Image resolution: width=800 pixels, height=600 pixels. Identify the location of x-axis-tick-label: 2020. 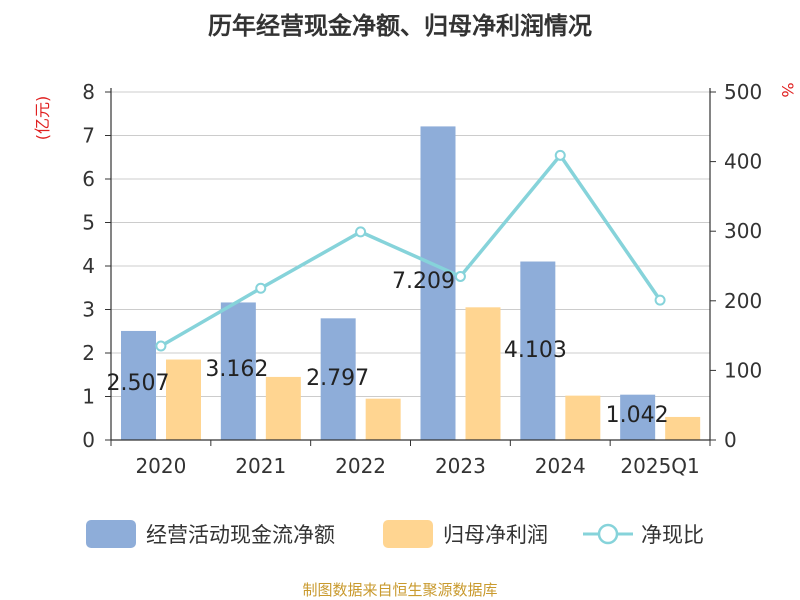
(160, 466).